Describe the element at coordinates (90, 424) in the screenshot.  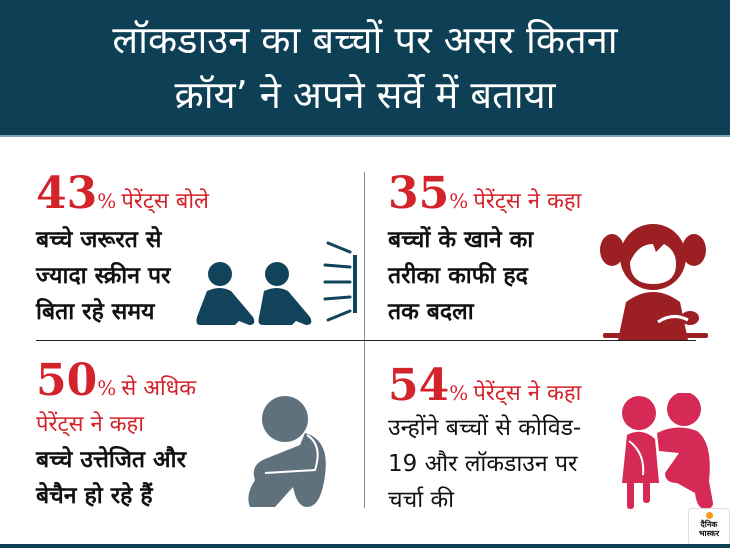
I see `stat-label-line-2: पेरेंट्स ने कहा` at that location.